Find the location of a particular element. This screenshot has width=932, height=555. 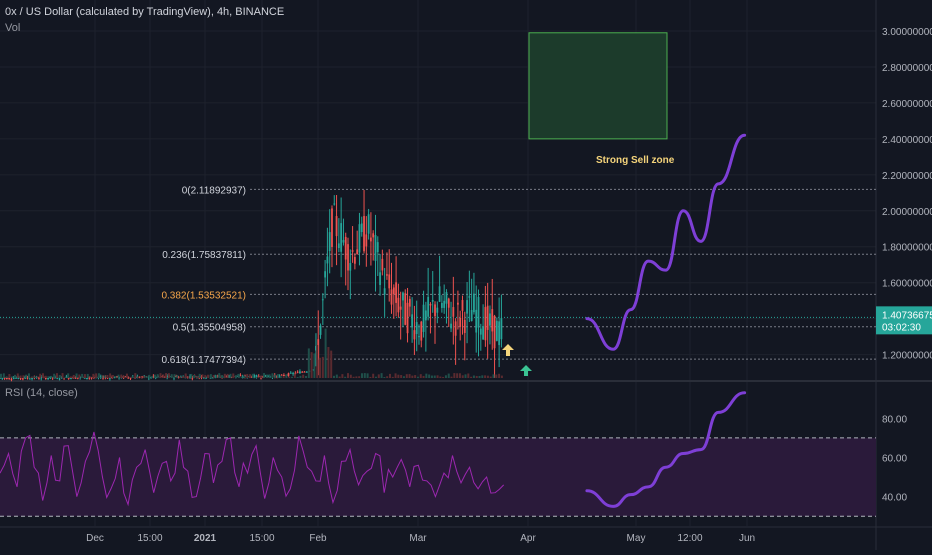

price-tick-6: 2.40000000 is located at coordinates (907, 140).